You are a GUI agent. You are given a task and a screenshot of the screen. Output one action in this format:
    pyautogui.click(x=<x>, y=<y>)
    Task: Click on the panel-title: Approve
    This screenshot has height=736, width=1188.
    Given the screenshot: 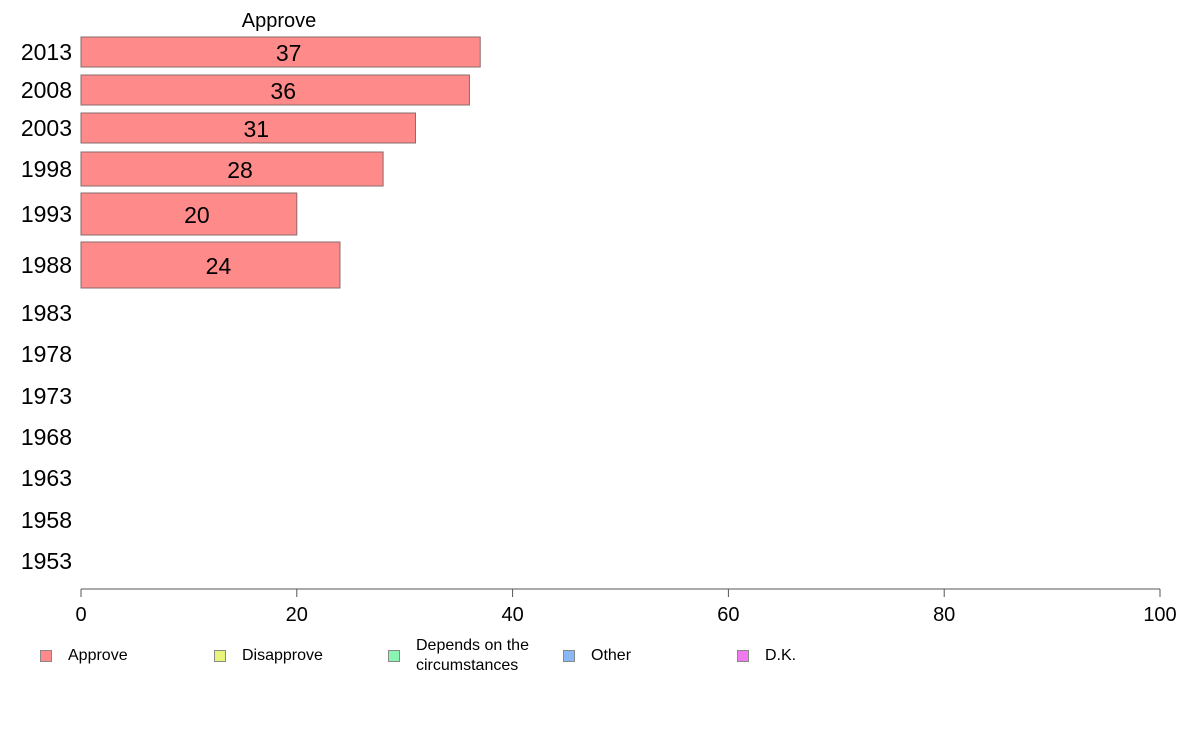 What is the action you would take?
    pyautogui.click(x=279, y=21)
    